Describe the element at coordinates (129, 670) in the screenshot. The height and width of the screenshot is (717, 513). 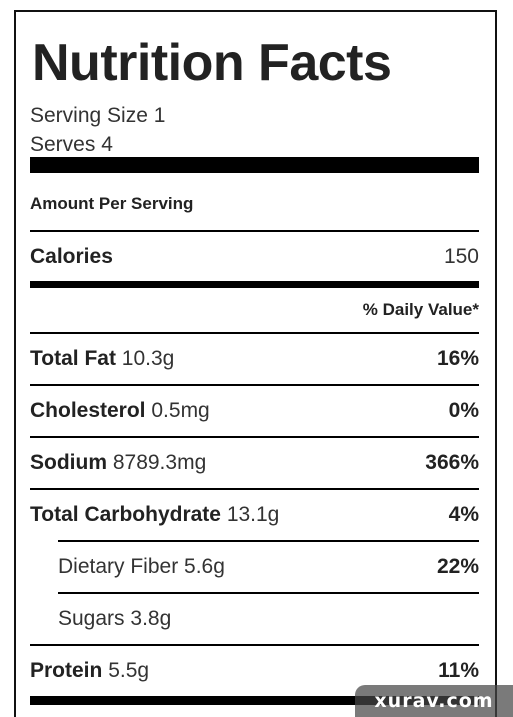
I see `nutrient-amount: 5.5g` at that location.